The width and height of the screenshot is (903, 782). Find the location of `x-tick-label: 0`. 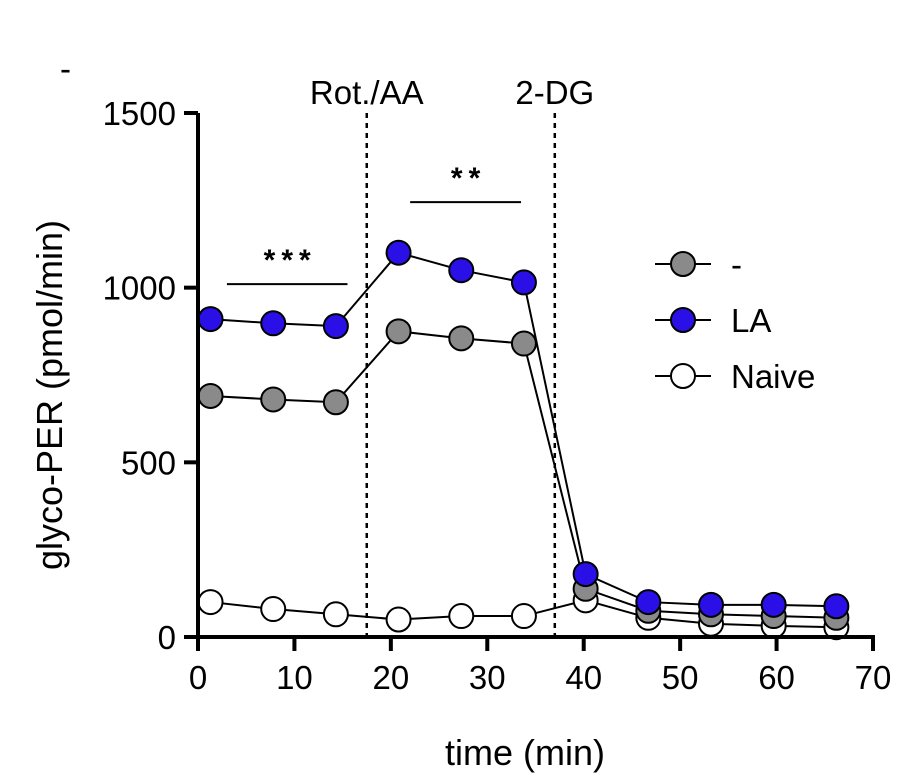

x-tick-label: 0 is located at coordinates (198, 677).